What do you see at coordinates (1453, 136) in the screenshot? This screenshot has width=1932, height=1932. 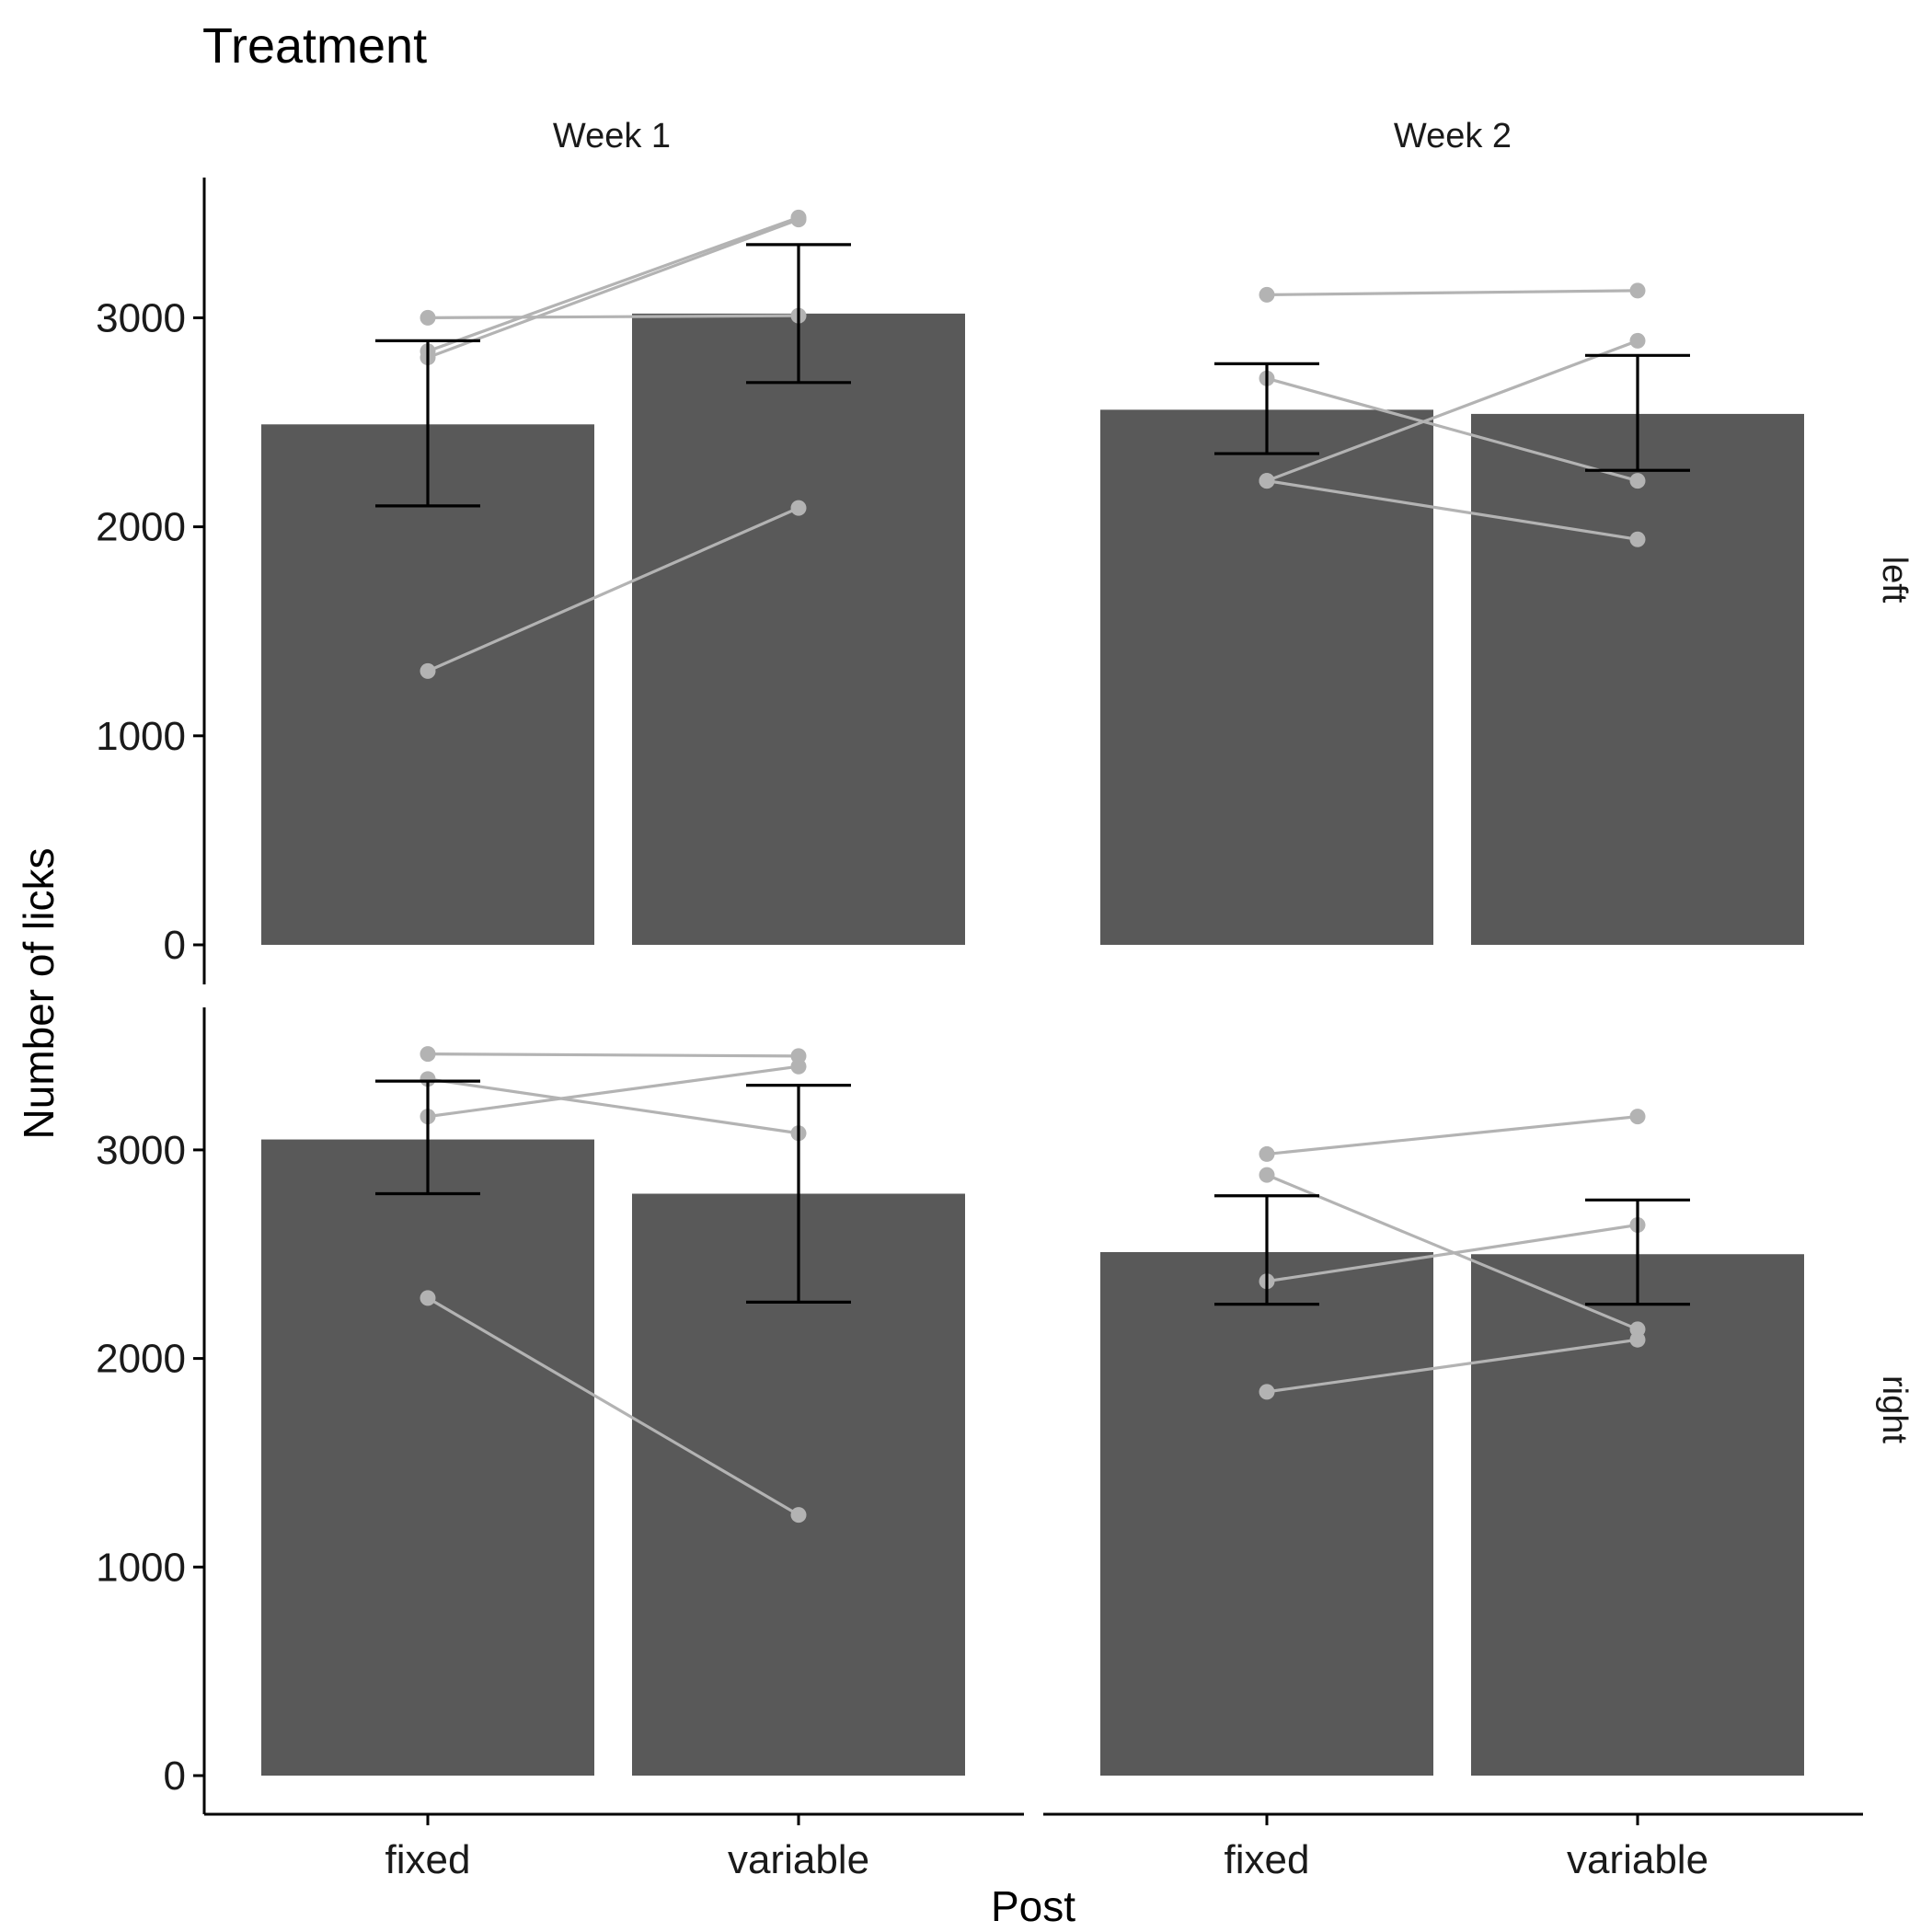 I see `facet-label-week-2: Week 2` at bounding box center [1453, 136].